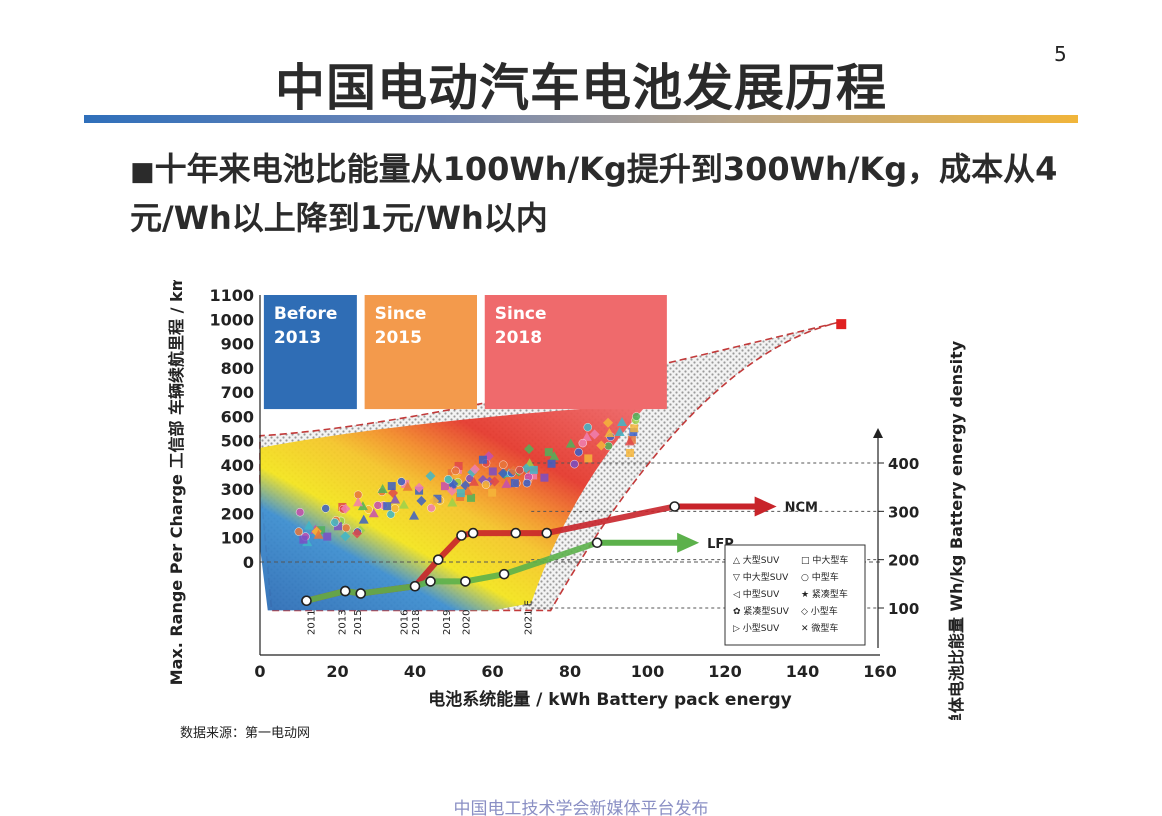 The height and width of the screenshot is (816, 1162). What do you see at coordinates (903, 609) in the screenshot?
I see `y2-tick-label: 100` at bounding box center [903, 609].